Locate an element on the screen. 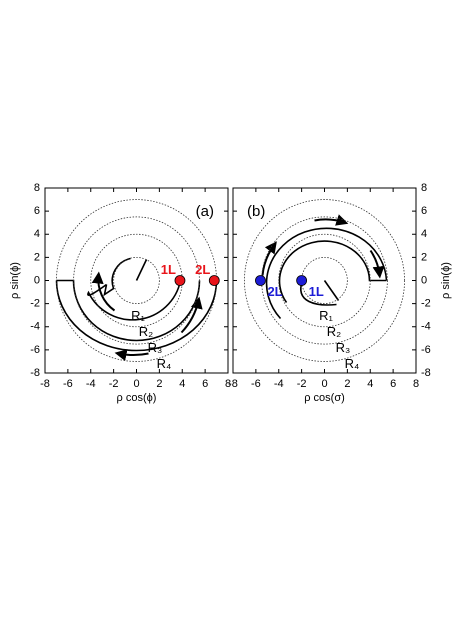  panel-label: (a) is located at coordinates (205, 211).